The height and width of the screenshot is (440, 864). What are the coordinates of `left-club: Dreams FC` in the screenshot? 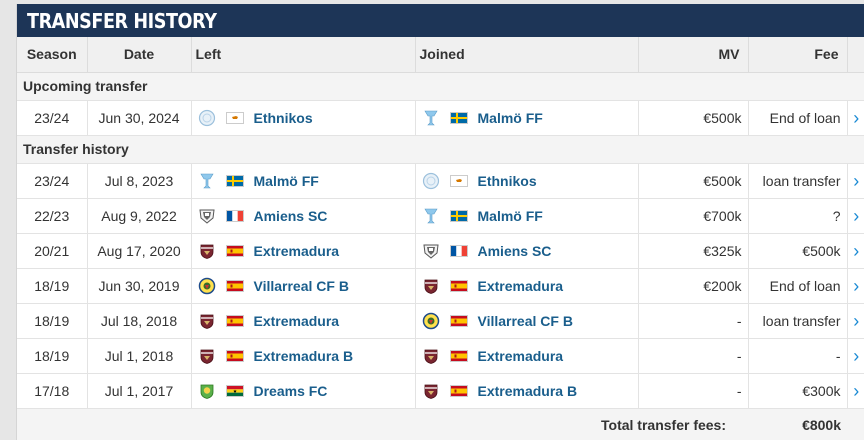 It's located at (306, 391).